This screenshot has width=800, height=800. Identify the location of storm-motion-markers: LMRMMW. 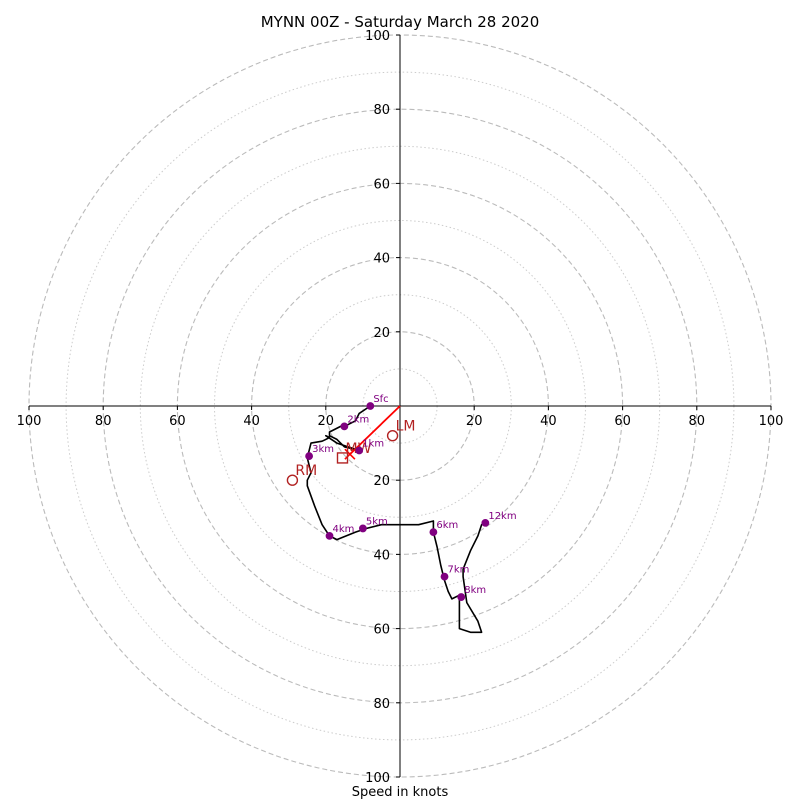
(351, 452).